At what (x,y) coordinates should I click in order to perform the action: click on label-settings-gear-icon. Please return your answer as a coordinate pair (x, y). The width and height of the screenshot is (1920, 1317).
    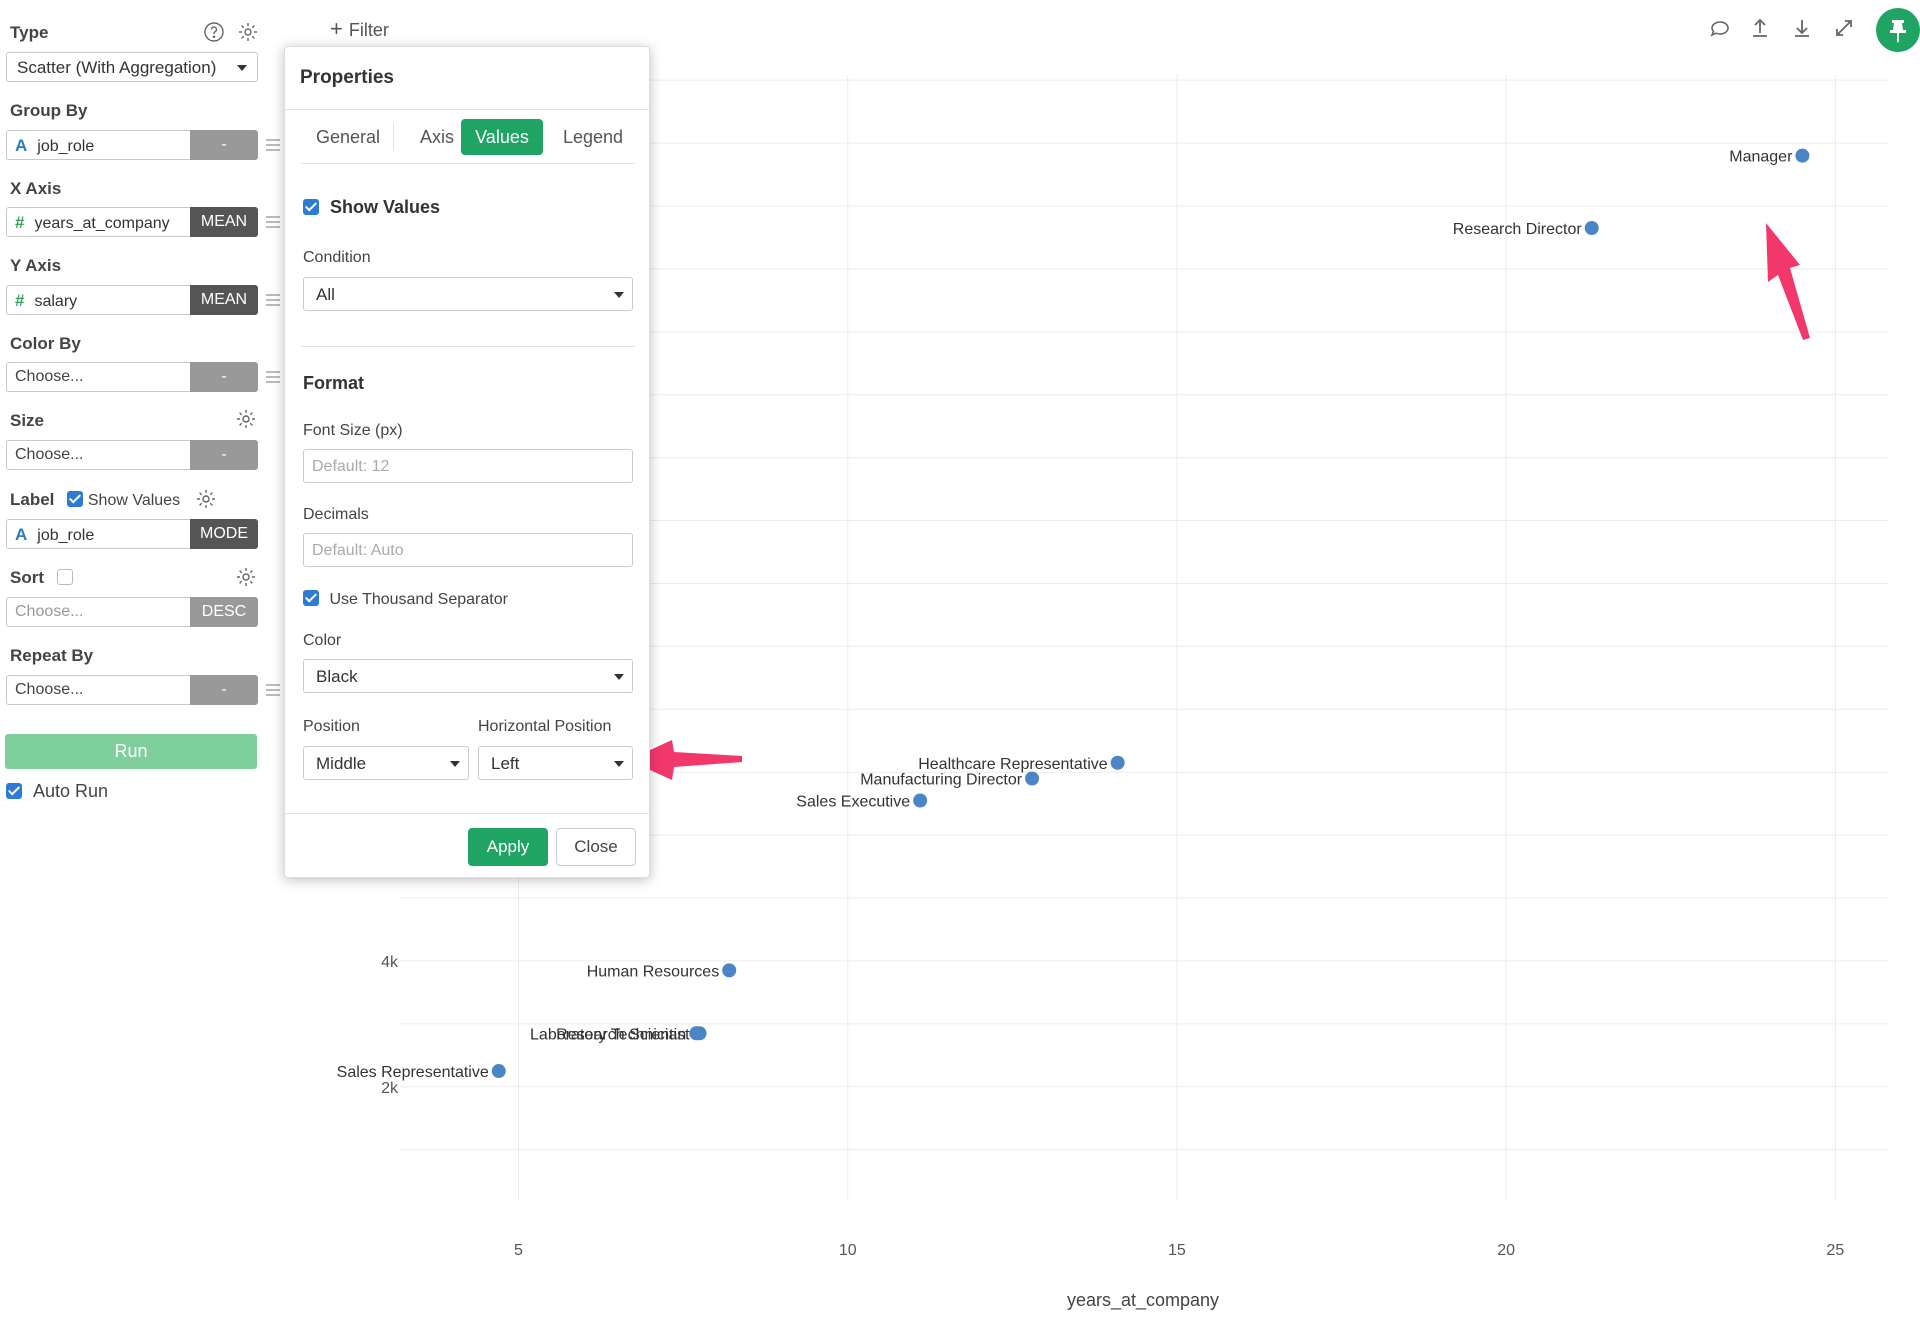
    Looking at the image, I should click on (206, 499).